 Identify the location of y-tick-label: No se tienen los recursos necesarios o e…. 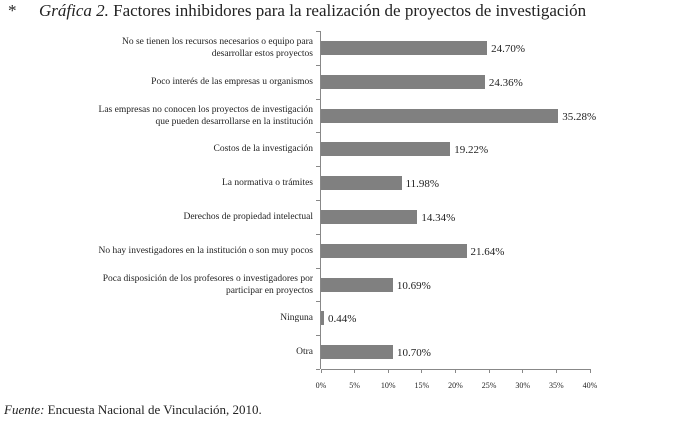
(217, 47).